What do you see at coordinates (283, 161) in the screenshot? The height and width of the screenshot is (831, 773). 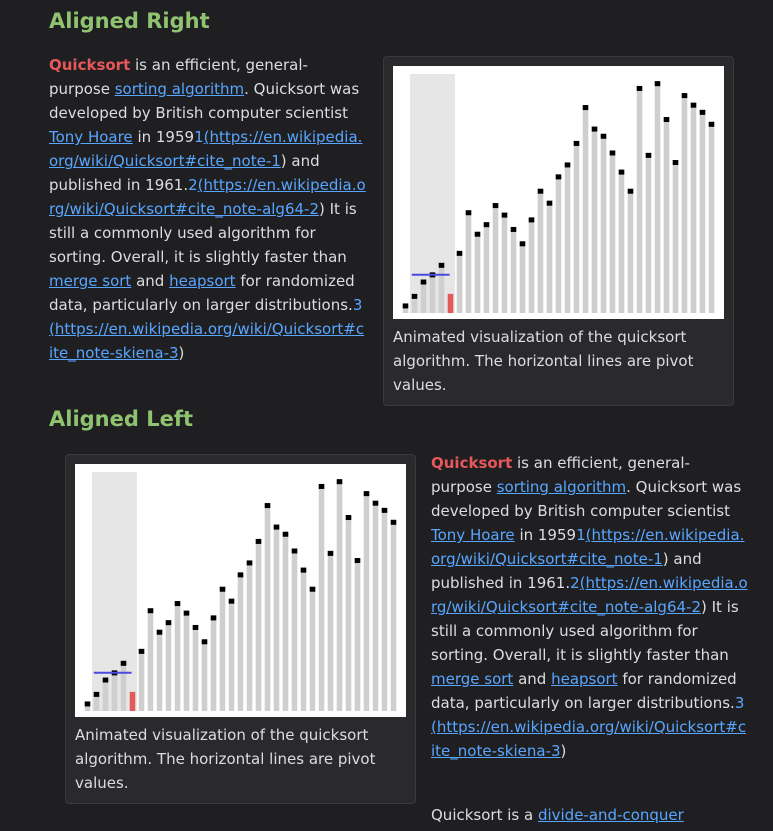 I see `ref-1-close: )` at bounding box center [283, 161].